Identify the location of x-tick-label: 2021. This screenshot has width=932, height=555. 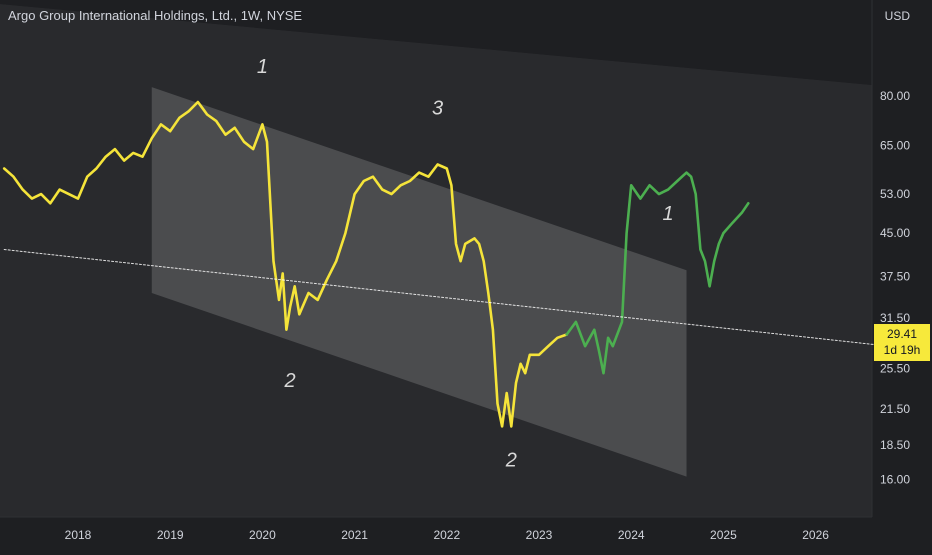
(354, 535).